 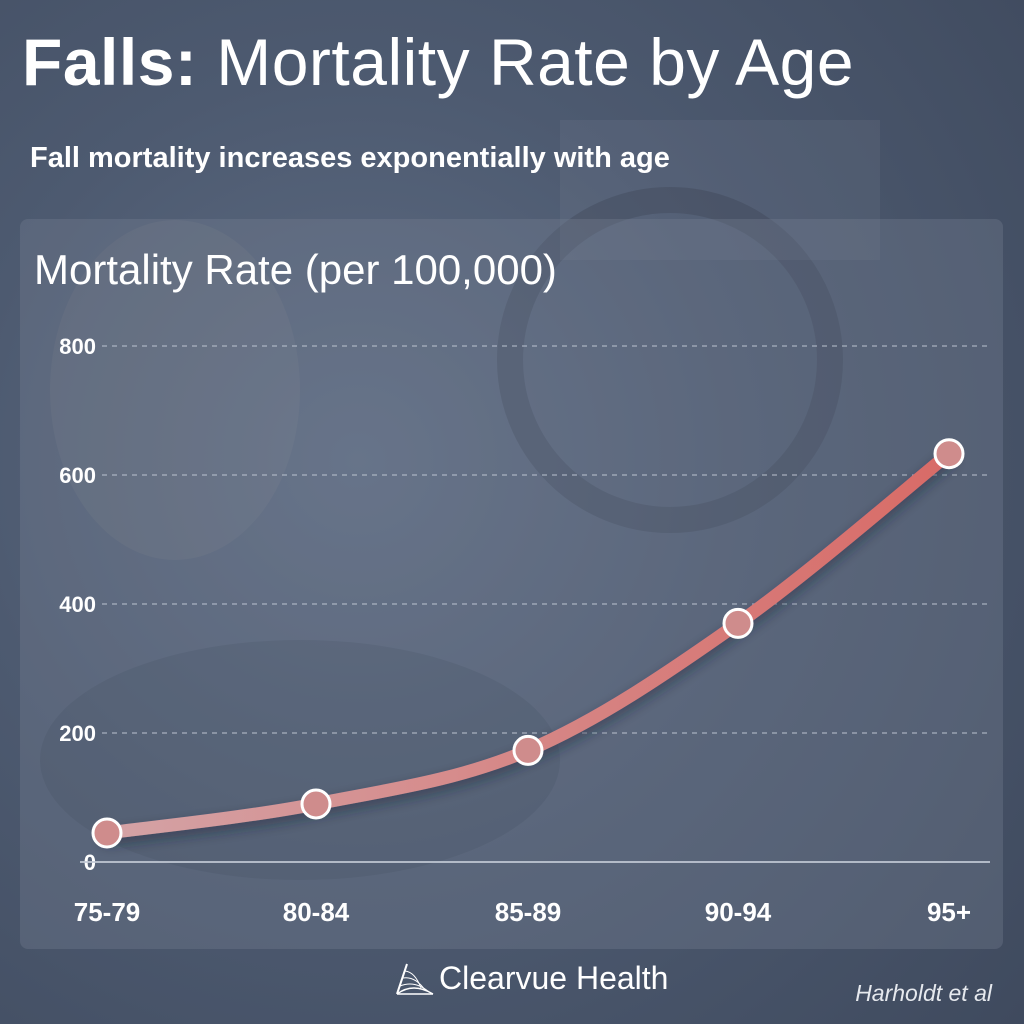 What do you see at coordinates (528, 912) in the screenshot?
I see `x-tick-label: 85-89` at bounding box center [528, 912].